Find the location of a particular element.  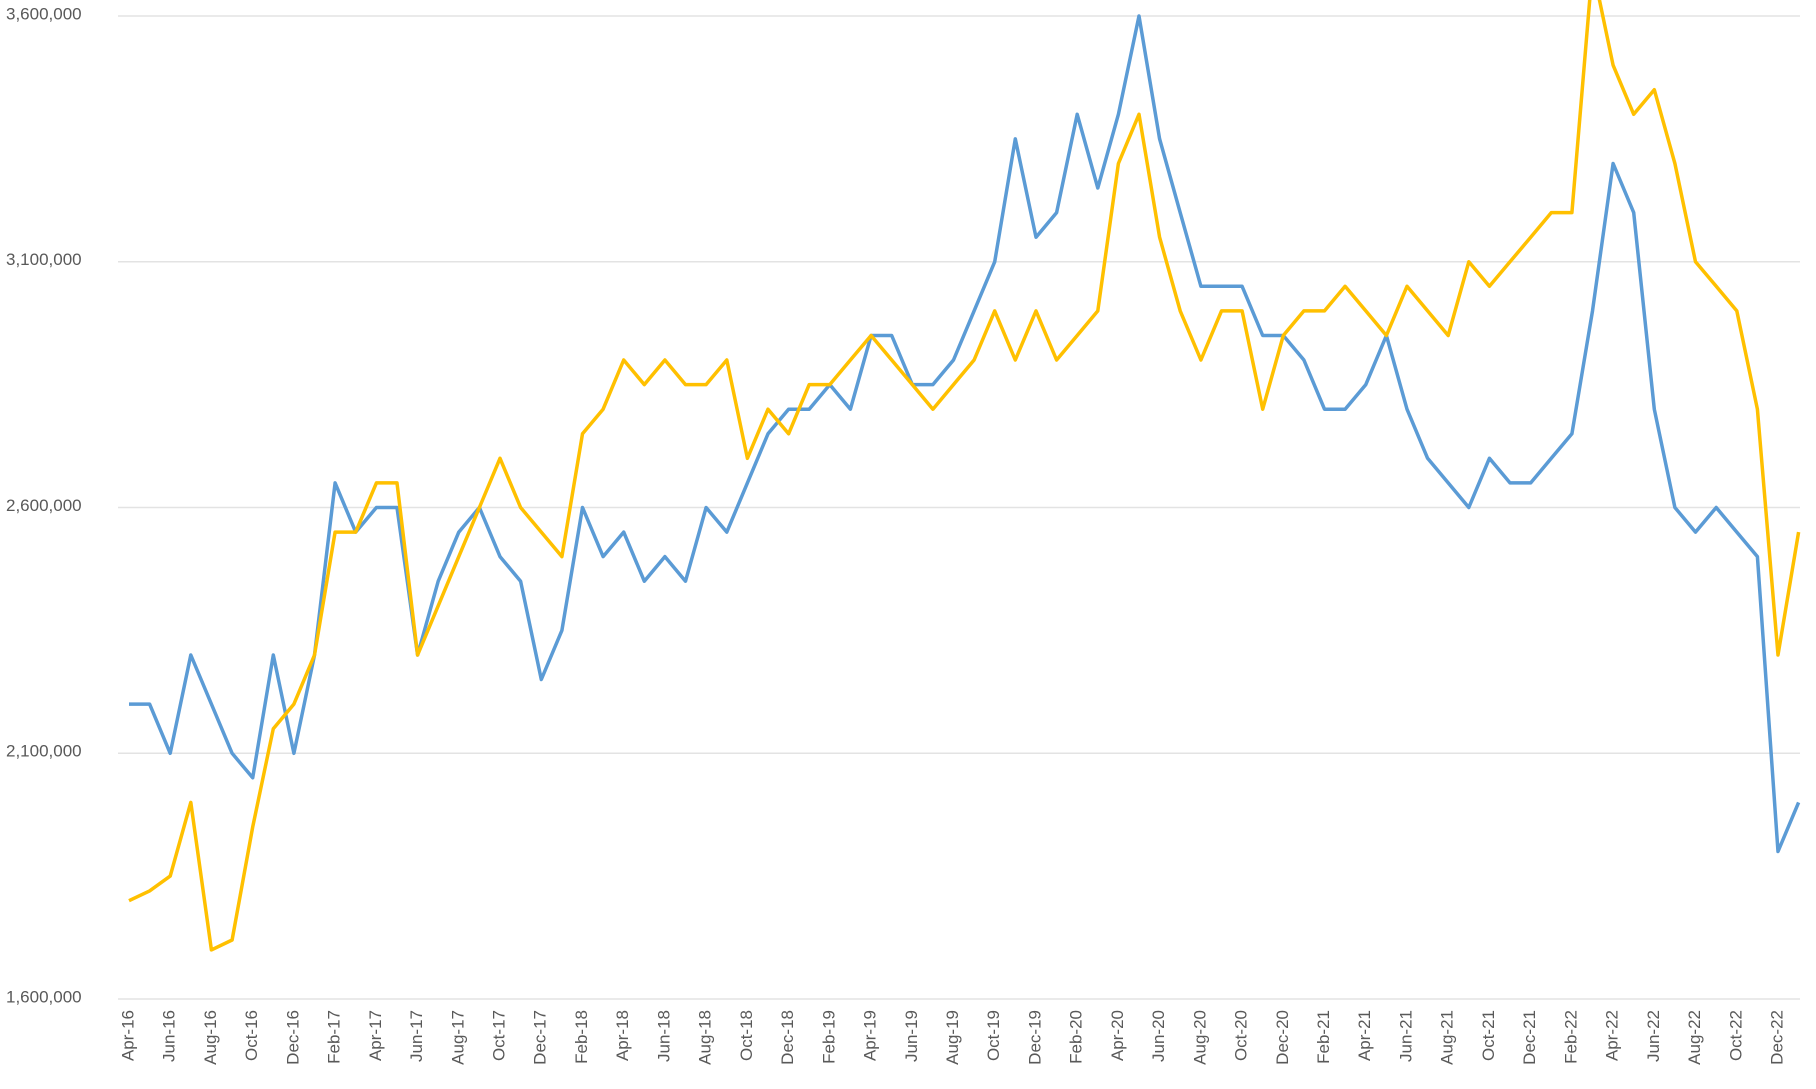

x-tick-label: Dec-17 is located at coordinates (540, 1037).